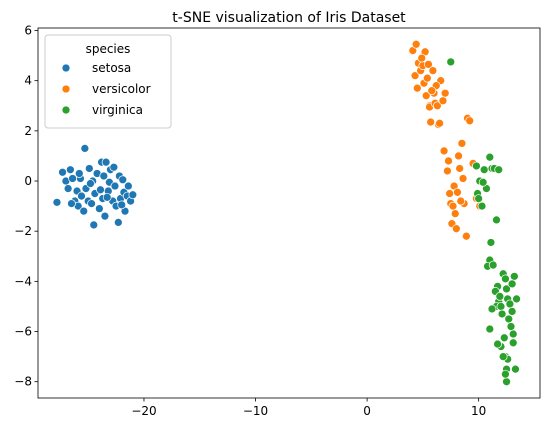 This screenshot has width=546, height=433. What do you see at coordinates (28, 31) in the screenshot?
I see `y-tick-label: 6` at bounding box center [28, 31].